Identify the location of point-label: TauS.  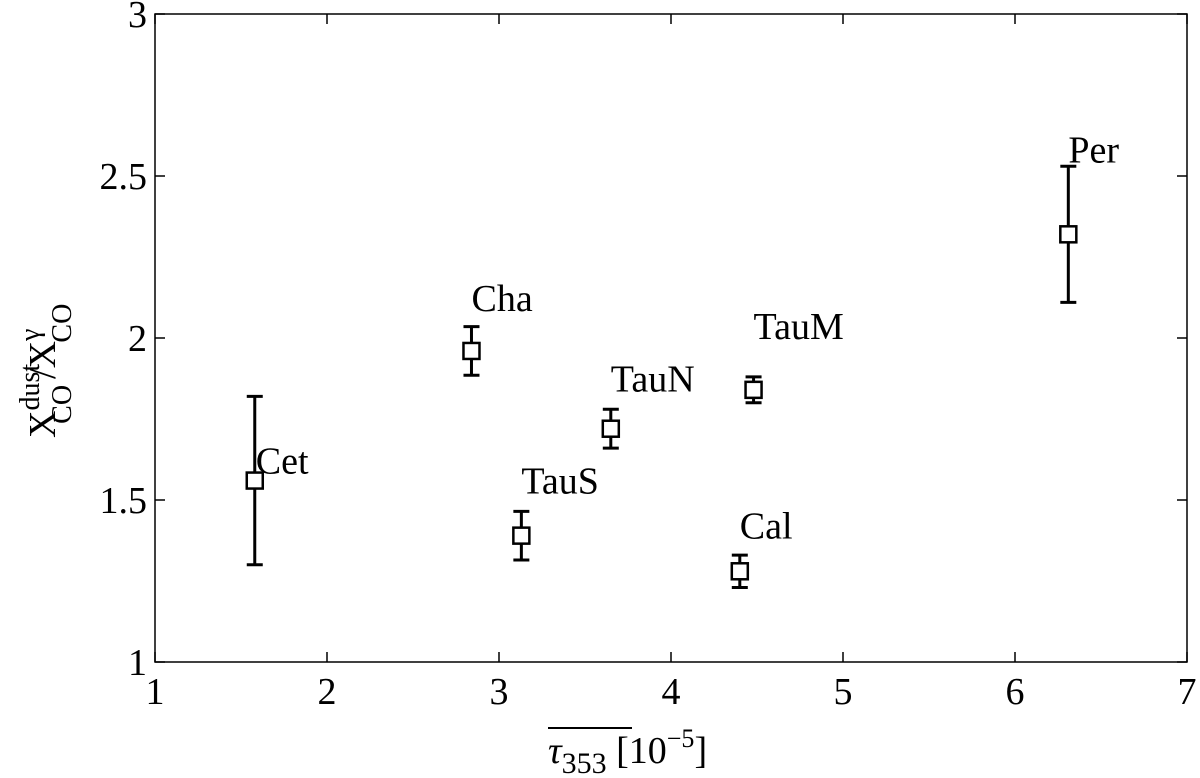
(560, 482).